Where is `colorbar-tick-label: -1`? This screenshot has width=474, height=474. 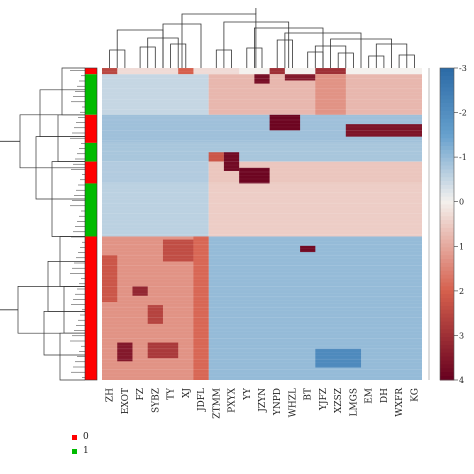 colorbar-tick-label: -1 is located at coordinates (463, 157).